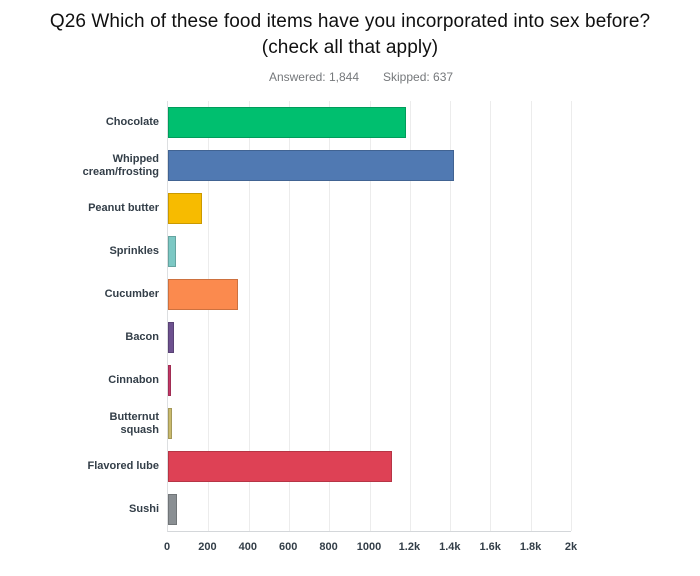 Image resolution: width=700 pixels, height=576 pixels. I want to click on x-tick-label: 600, so click(288, 547).